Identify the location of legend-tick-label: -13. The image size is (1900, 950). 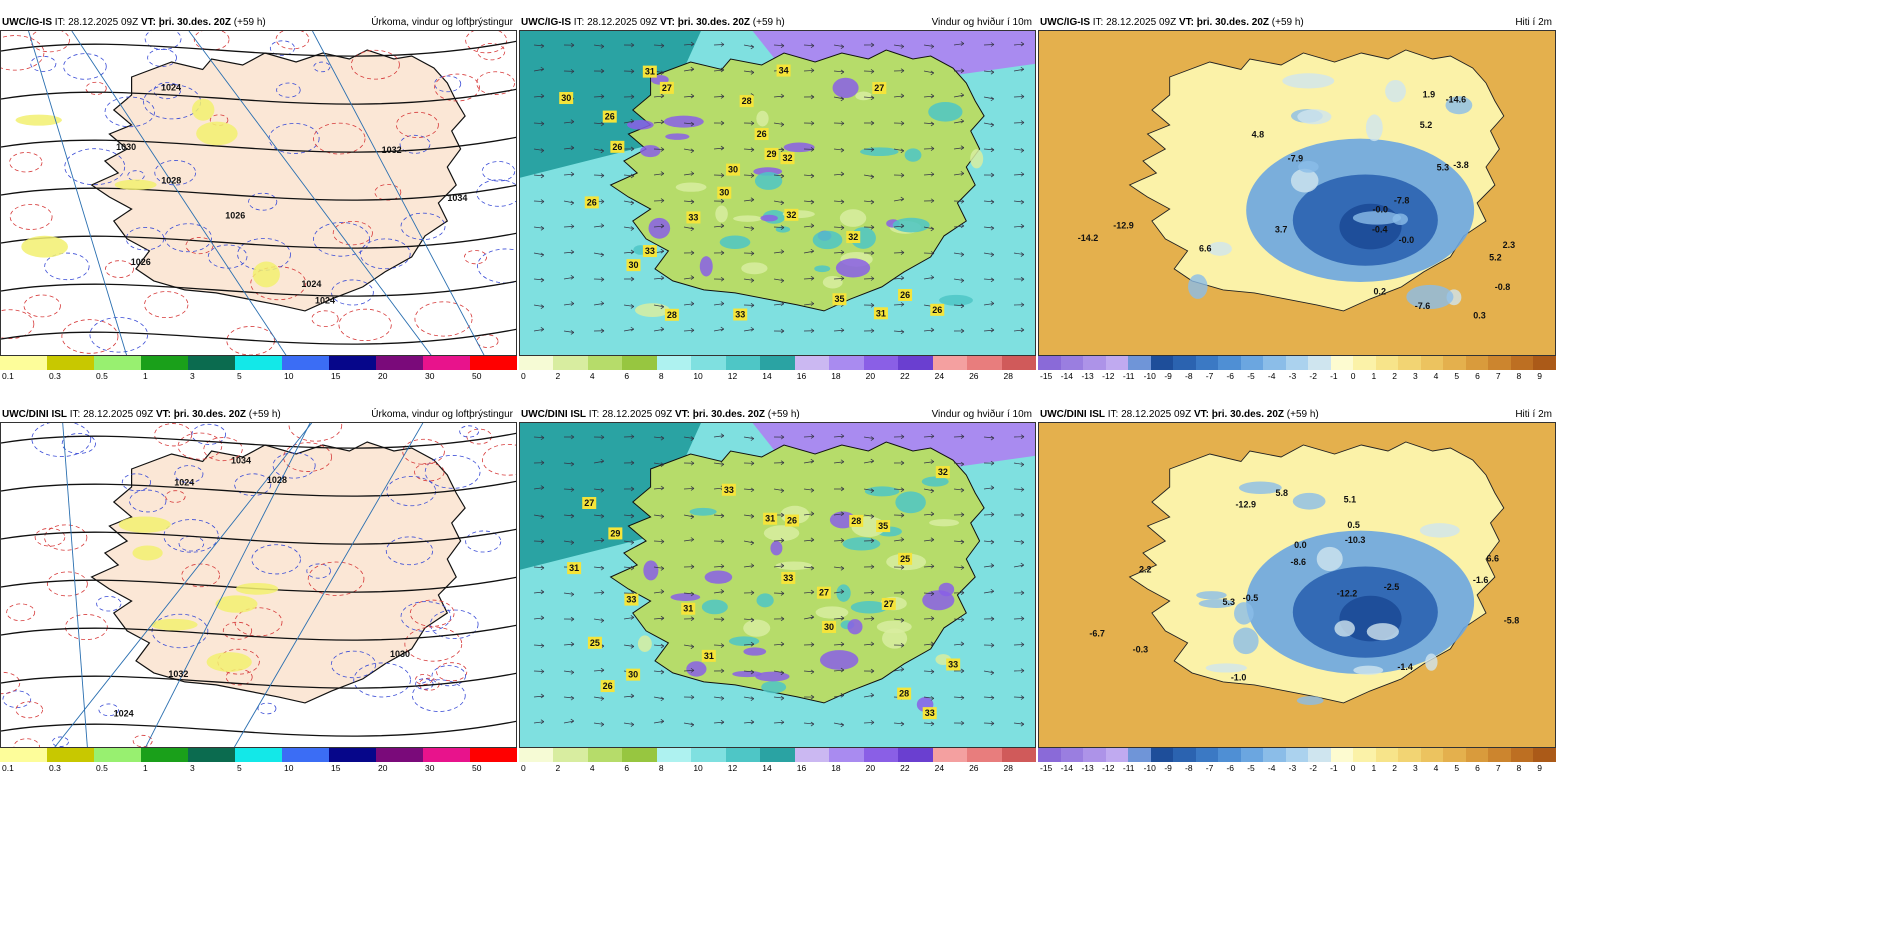
(1087, 376).